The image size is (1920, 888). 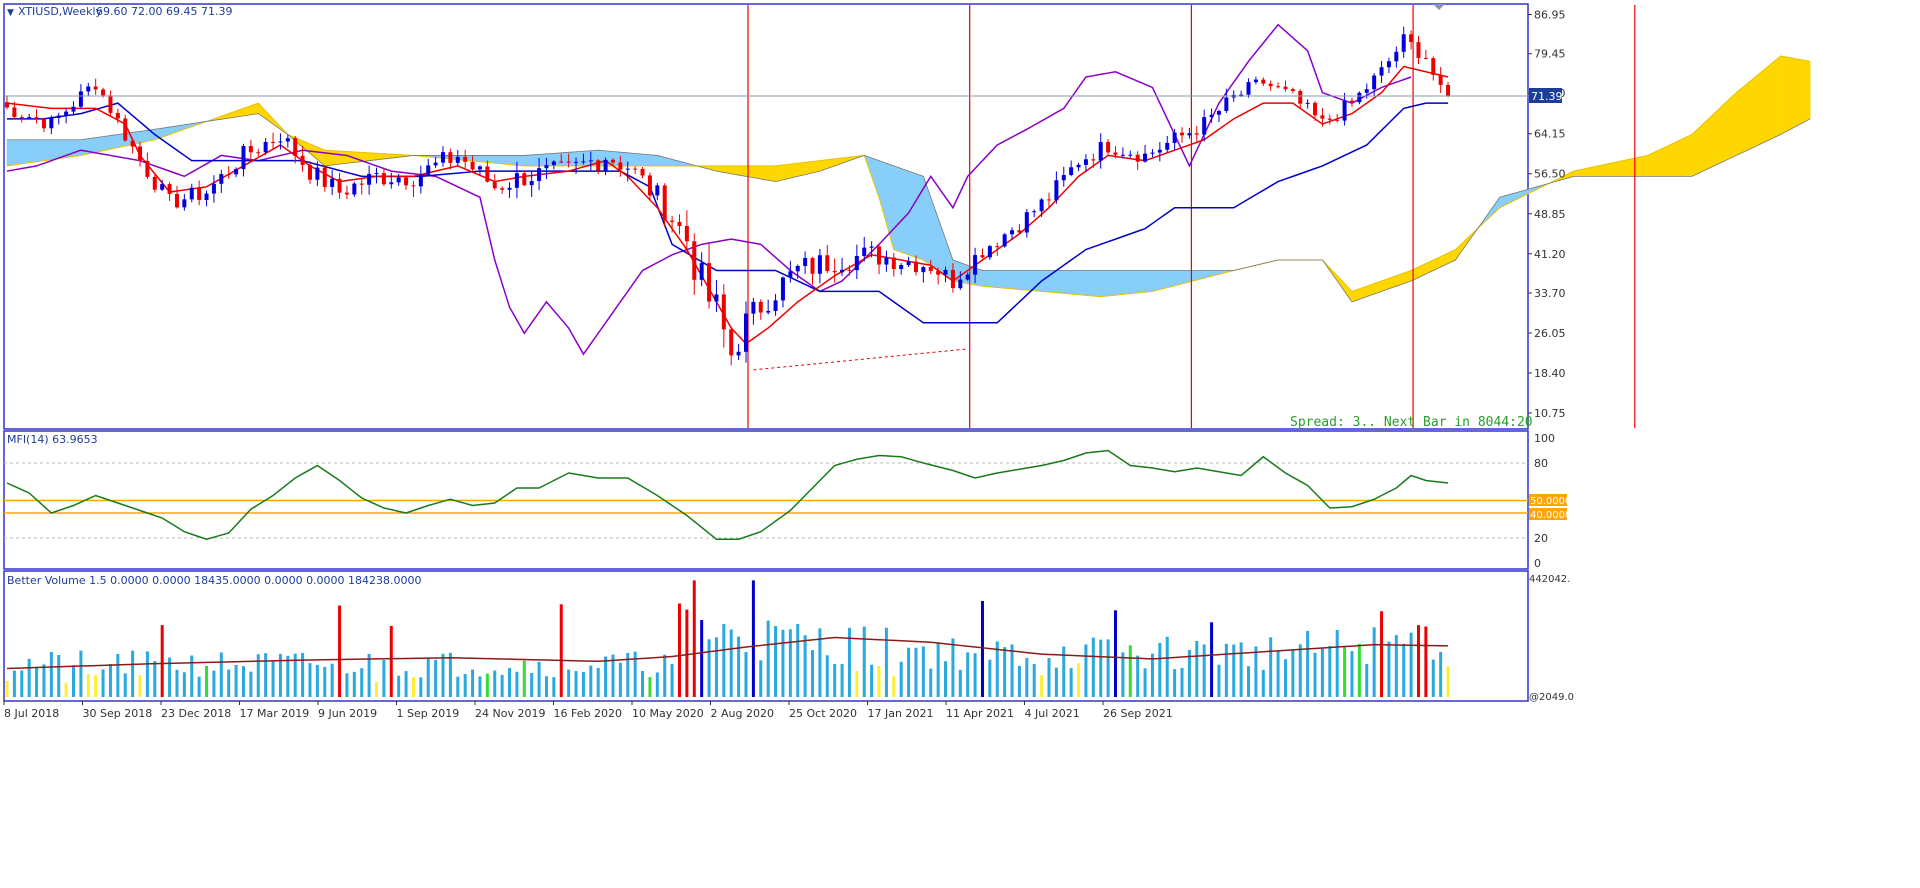 What do you see at coordinates (1439, 7) in the screenshot?
I see `chart-shift-marker-icon` at bounding box center [1439, 7].